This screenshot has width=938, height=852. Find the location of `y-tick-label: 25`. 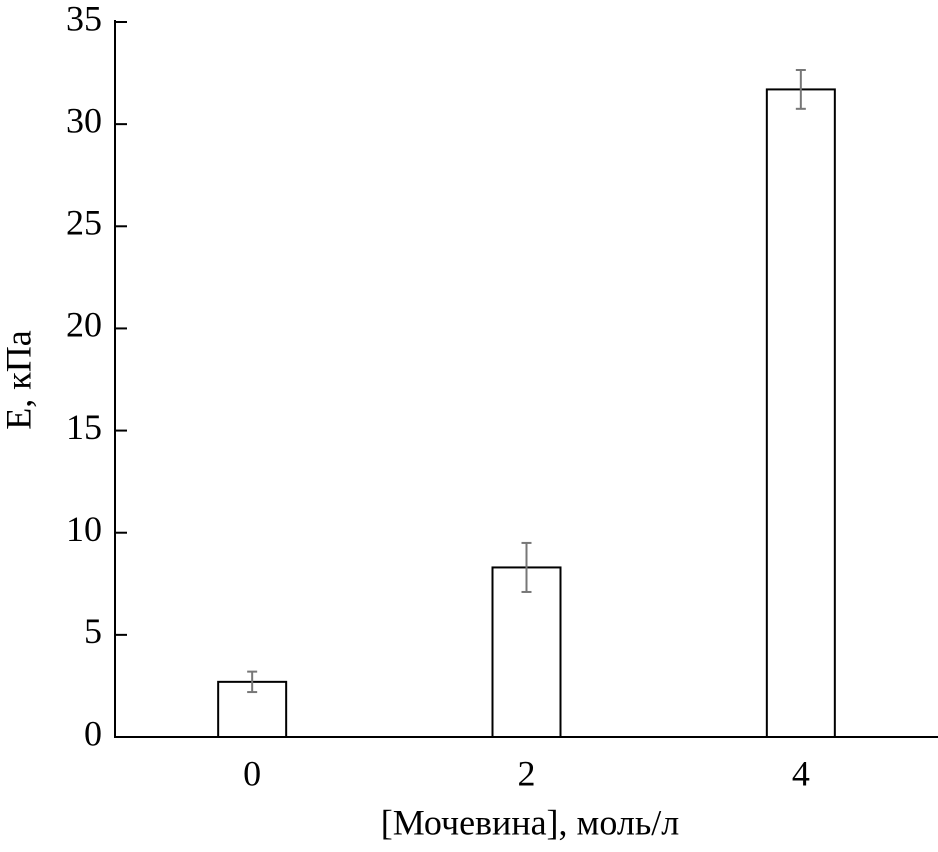

y-tick-label: 25 is located at coordinates (84, 223).